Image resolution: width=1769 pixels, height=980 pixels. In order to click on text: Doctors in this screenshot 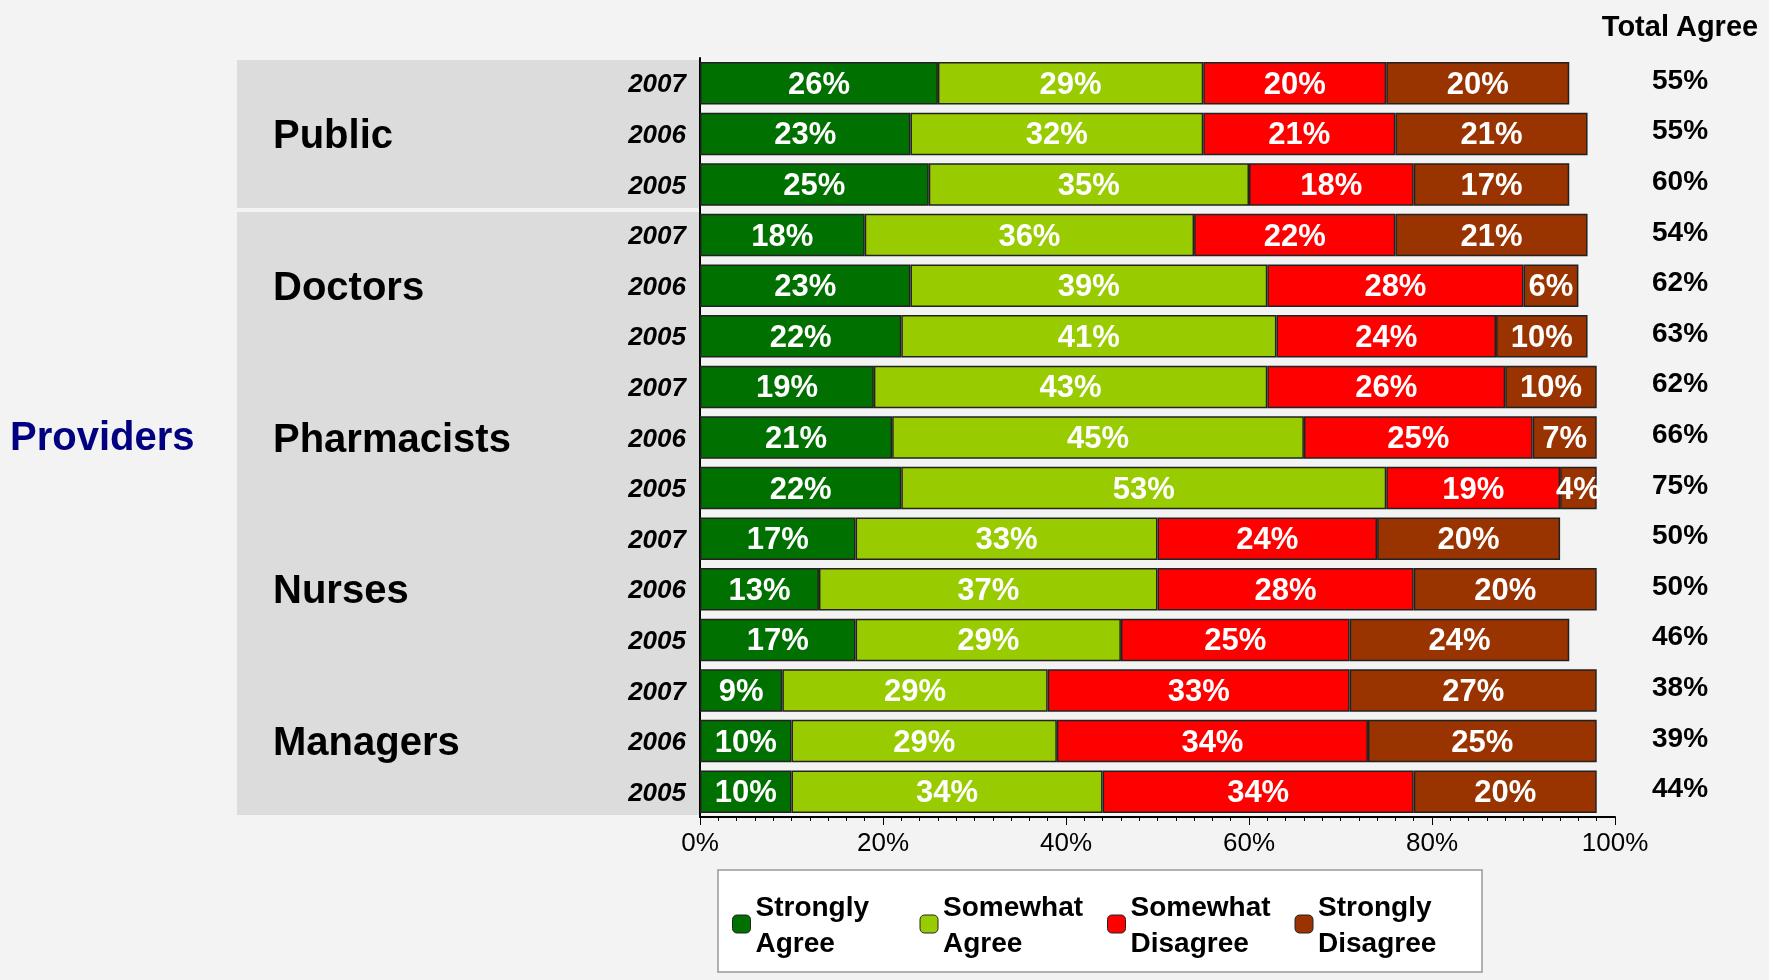, I will do `click(349, 285)`.